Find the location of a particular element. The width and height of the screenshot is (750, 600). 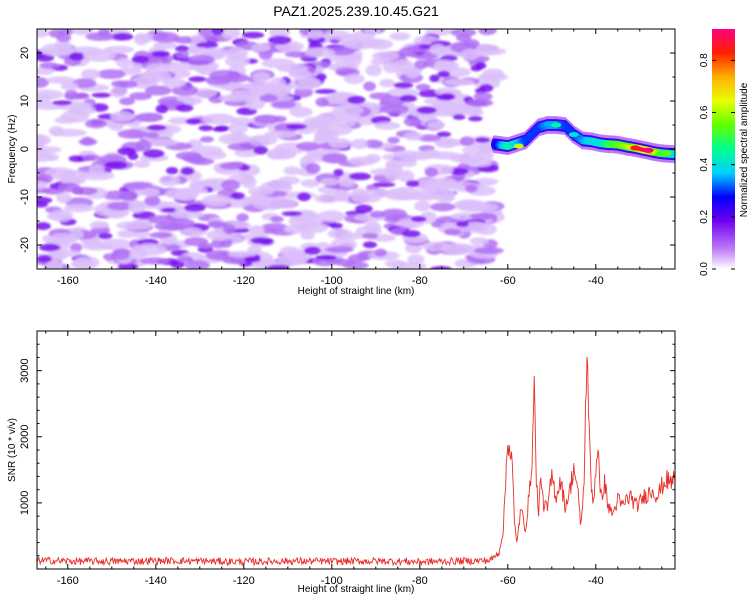

chart-title: PAZ1.2025.239.10.45.G21 is located at coordinates (356, 11).